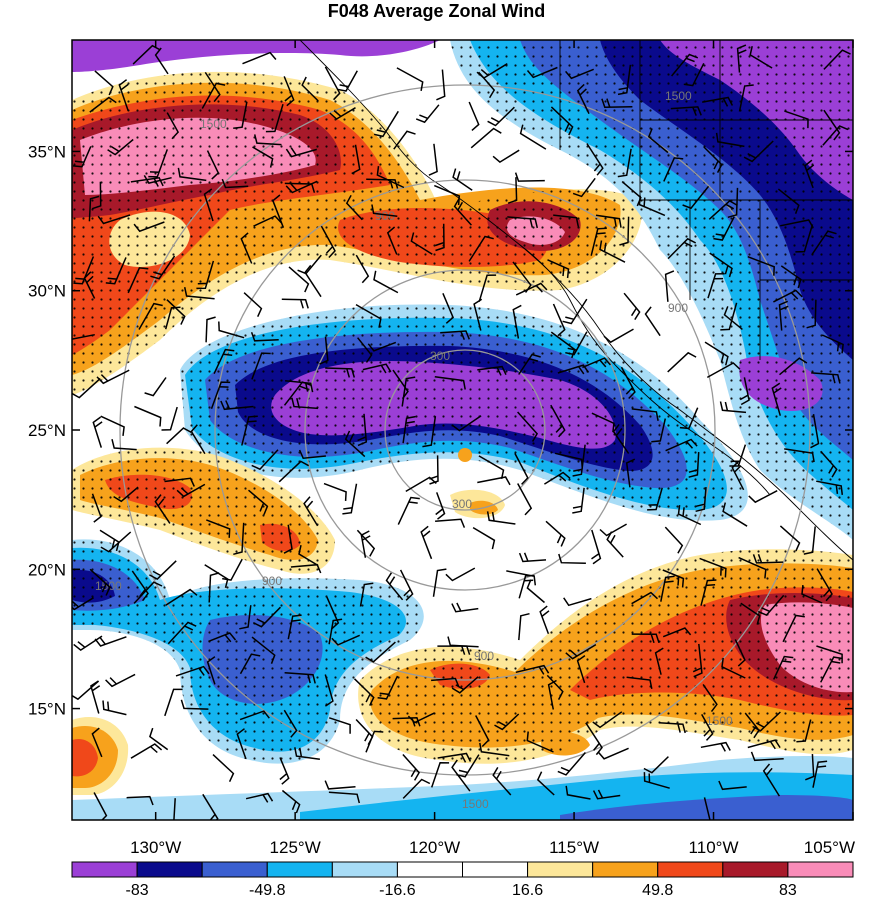  What do you see at coordinates (47, 709) in the screenshot?
I see `lat-tick-label: 15°N` at bounding box center [47, 709].